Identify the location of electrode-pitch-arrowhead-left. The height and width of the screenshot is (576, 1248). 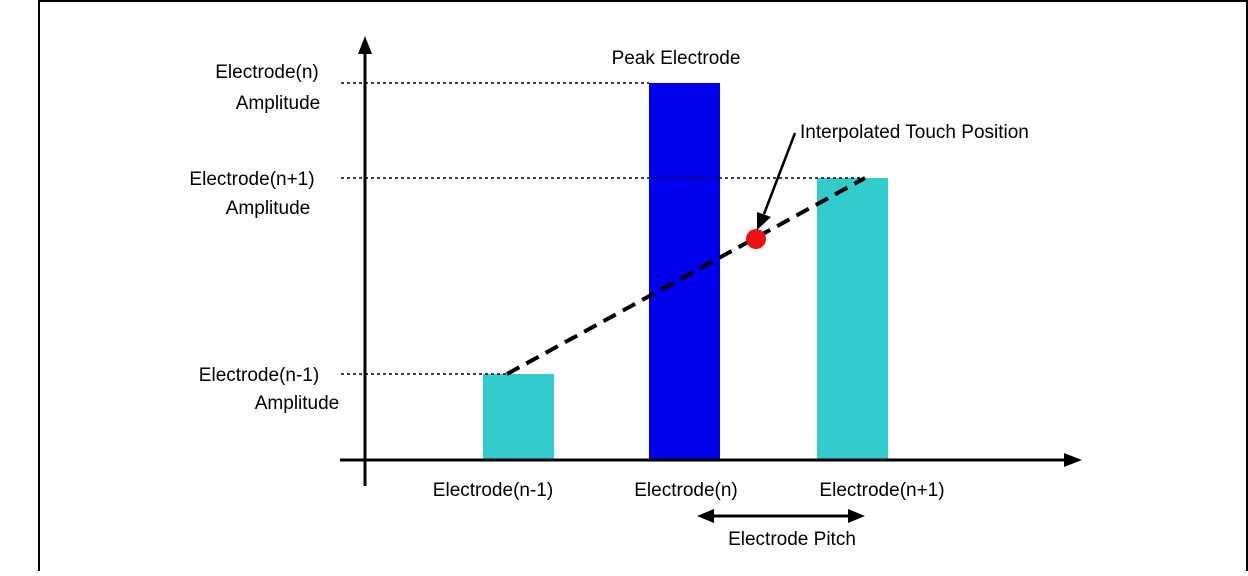
(705, 516).